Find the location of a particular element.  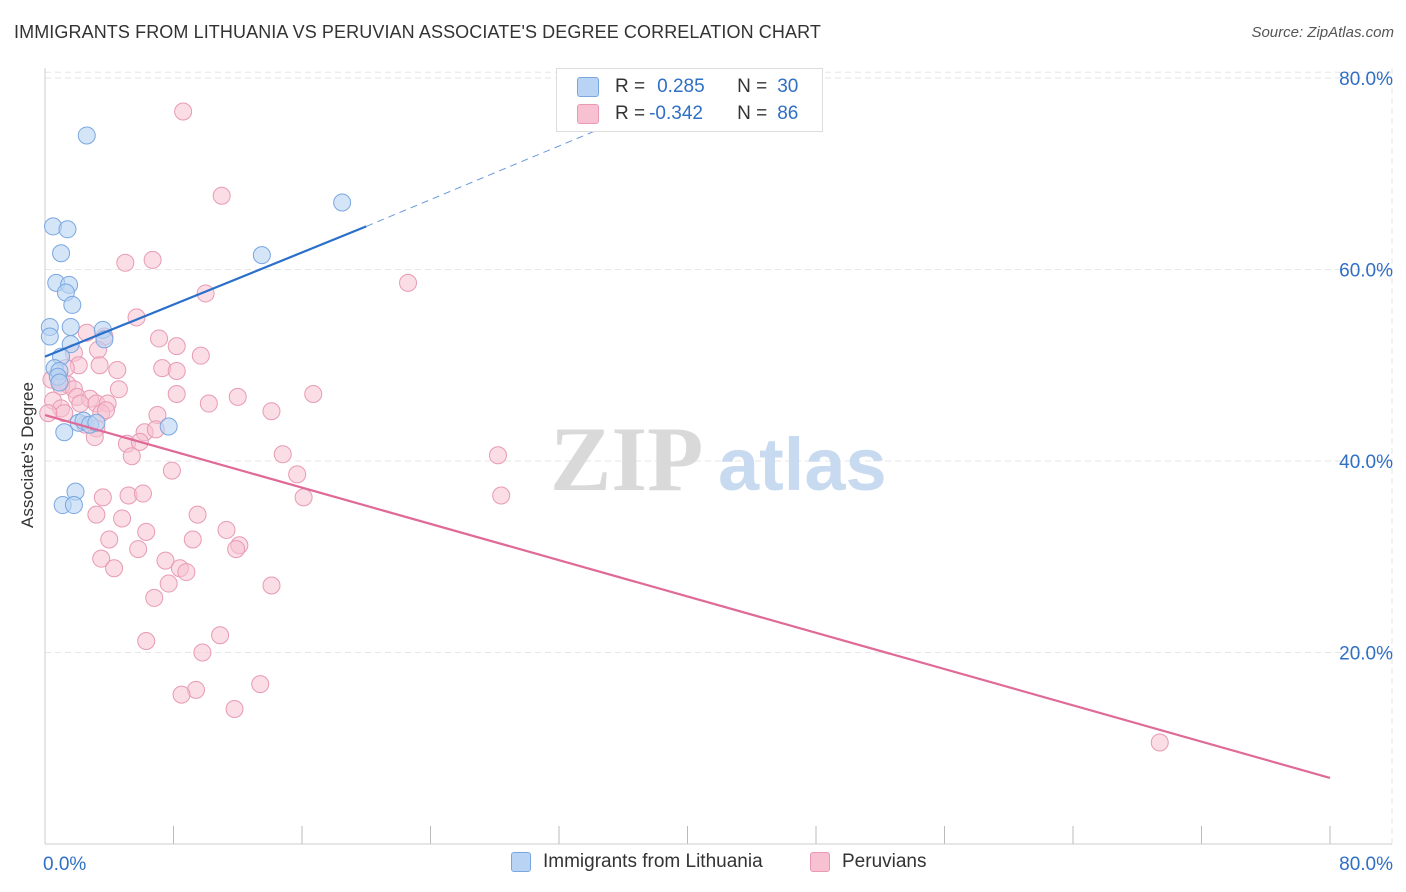

legend-label-lithuania: Immigrants from Lithuania is located at coordinates (653, 861).